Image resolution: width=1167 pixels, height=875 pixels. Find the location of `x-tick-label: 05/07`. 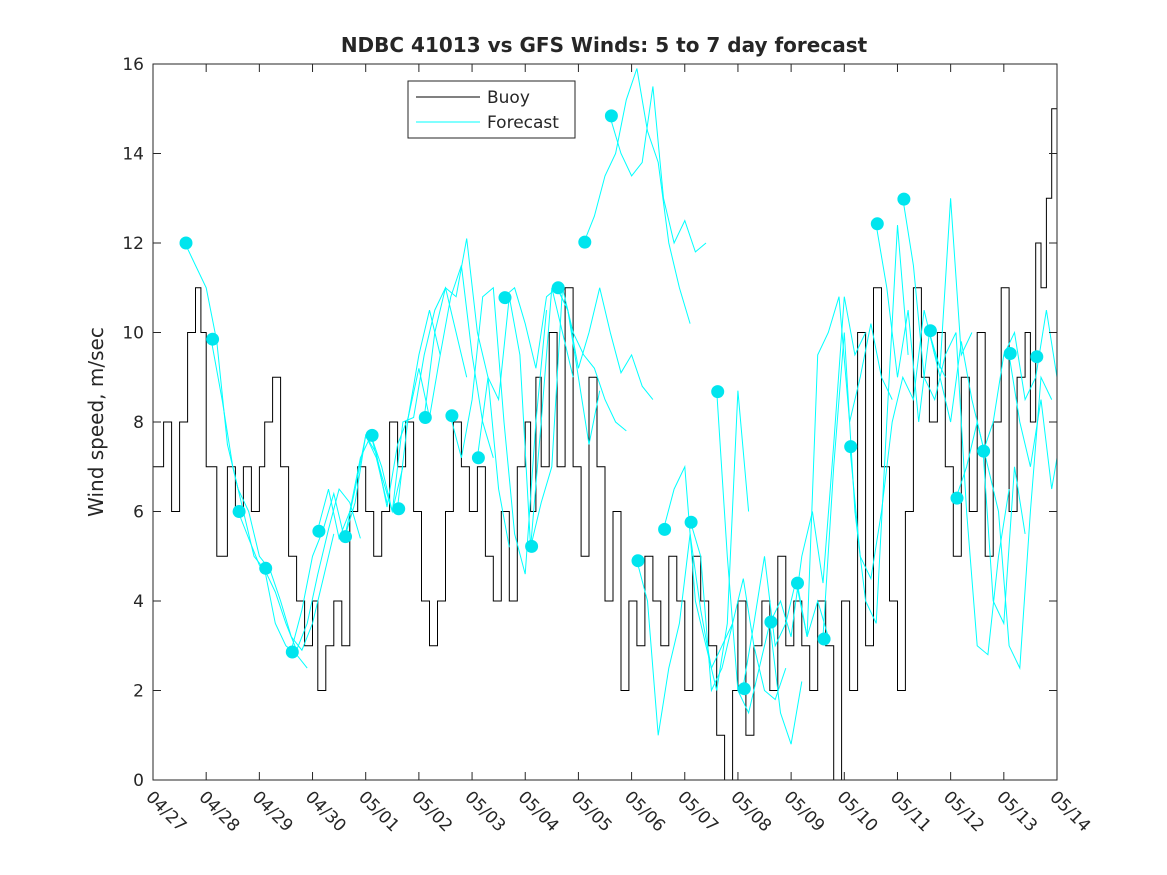

x-tick-label: 05/07 is located at coordinates (697, 811).